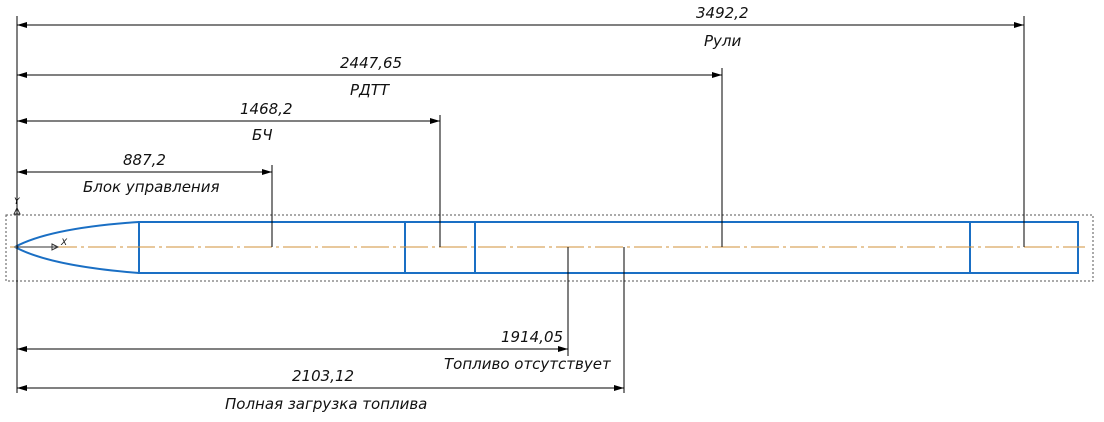  I want to click on x-axis-label: X, so click(64, 243).